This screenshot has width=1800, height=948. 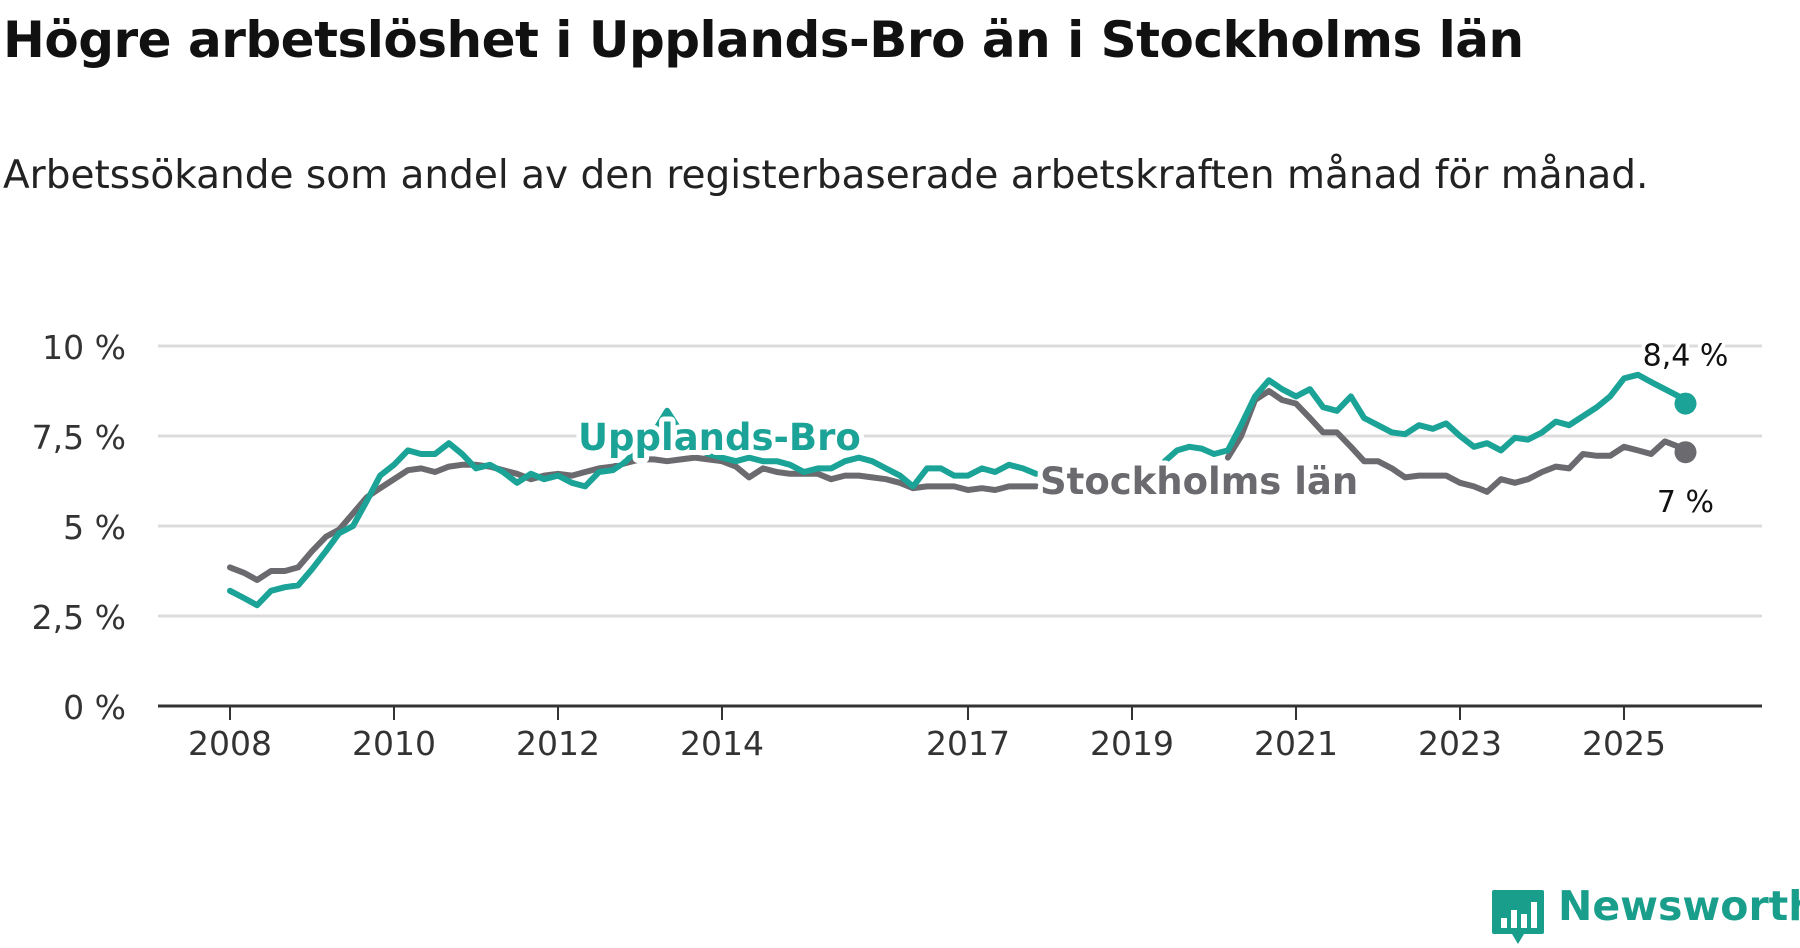 I want to click on y-tick-label: 2,5 %, so click(x=79, y=617).